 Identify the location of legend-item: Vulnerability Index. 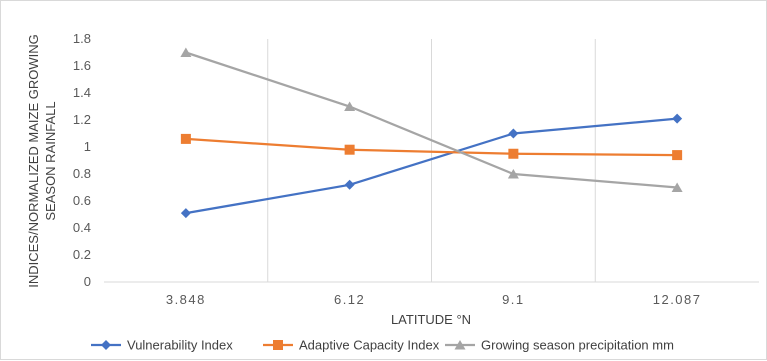
(162, 345).